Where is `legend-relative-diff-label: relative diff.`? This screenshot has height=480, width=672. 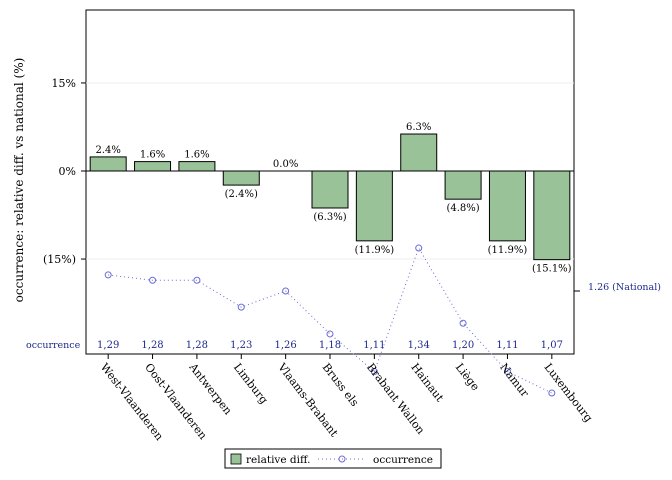
legend-relative-diff-label: relative diff. is located at coordinates (278, 460).